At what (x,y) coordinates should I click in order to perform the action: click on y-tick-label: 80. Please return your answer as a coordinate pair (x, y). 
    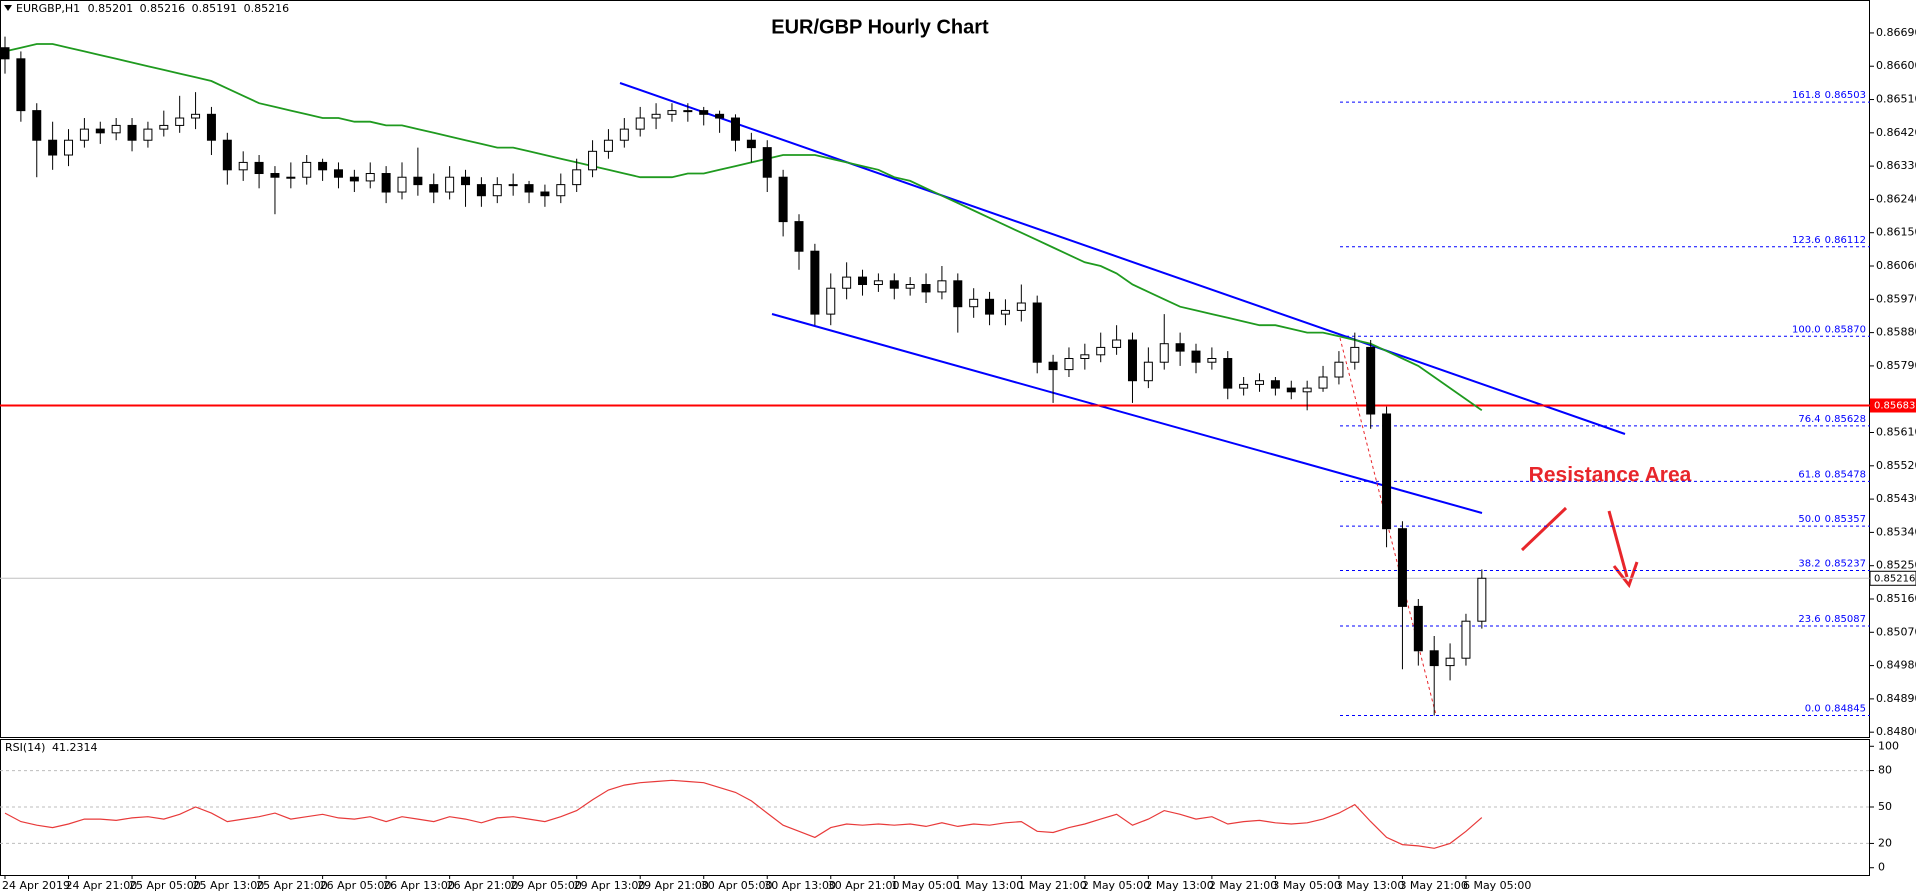
    Looking at the image, I should click on (1885, 770).